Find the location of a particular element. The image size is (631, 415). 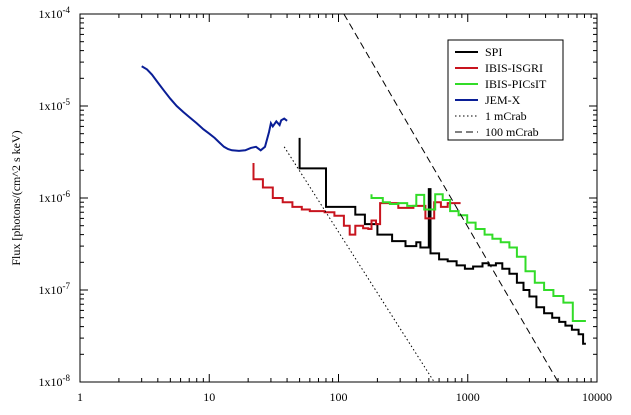

series-ibis-picsit-line is located at coordinates (478, 257).